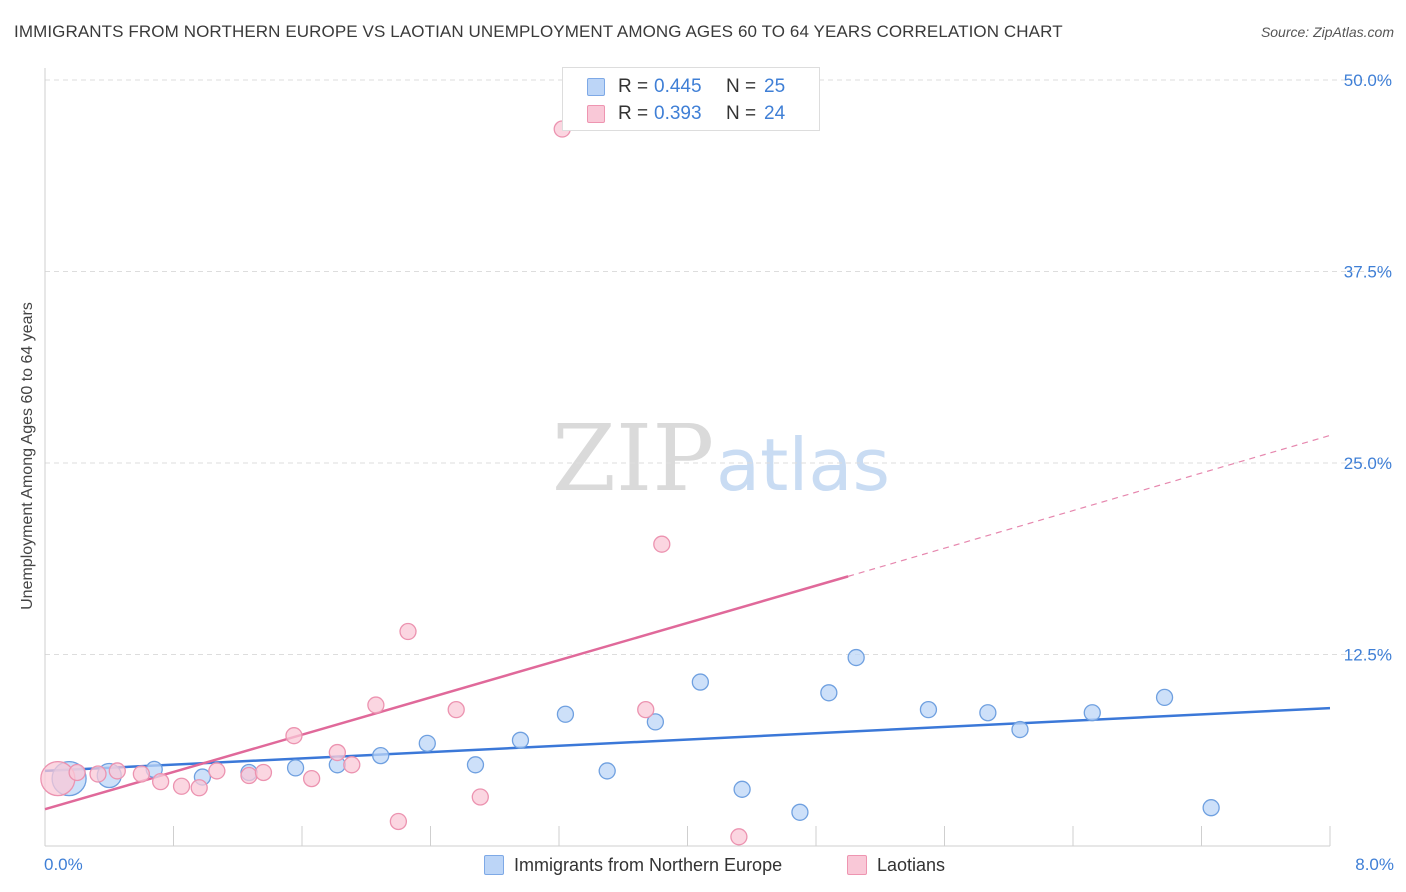  I want to click on correlation-legend: R = 0.445 N = 25 R = 0.393 N = 24, so click(691, 99).